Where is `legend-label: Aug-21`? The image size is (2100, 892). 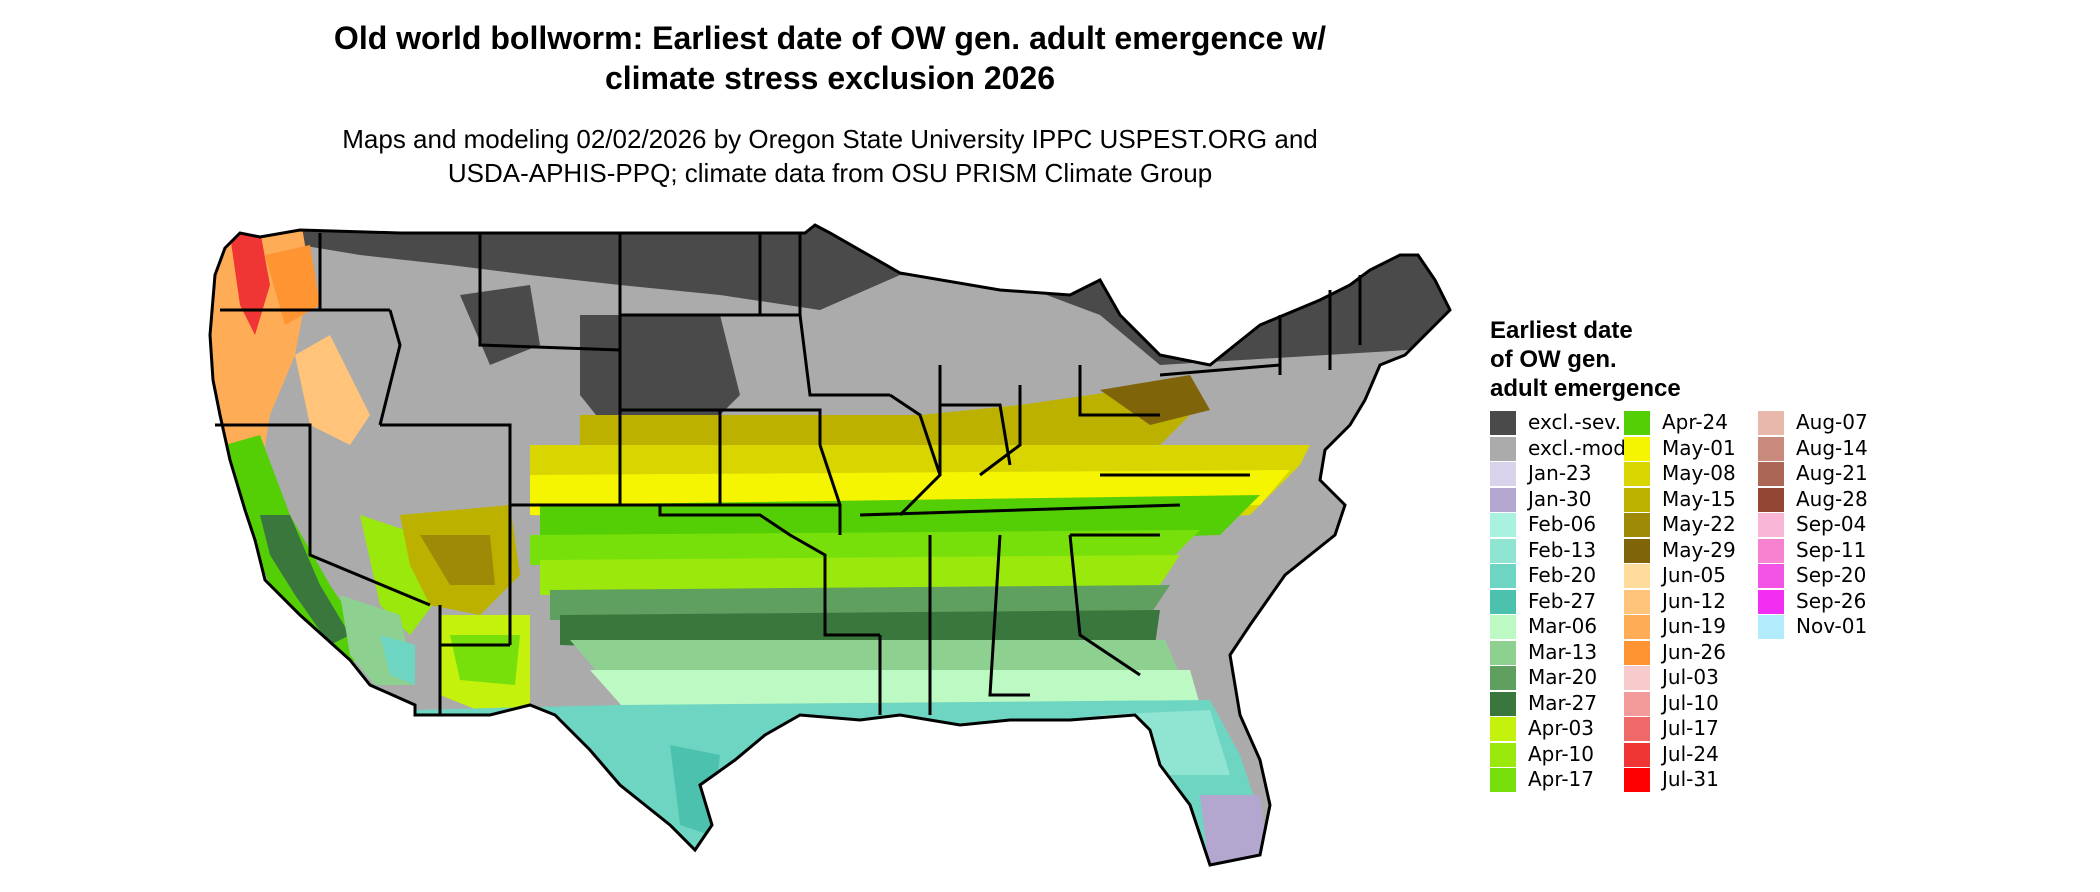
legend-label: Aug-21 is located at coordinates (1832, 473).